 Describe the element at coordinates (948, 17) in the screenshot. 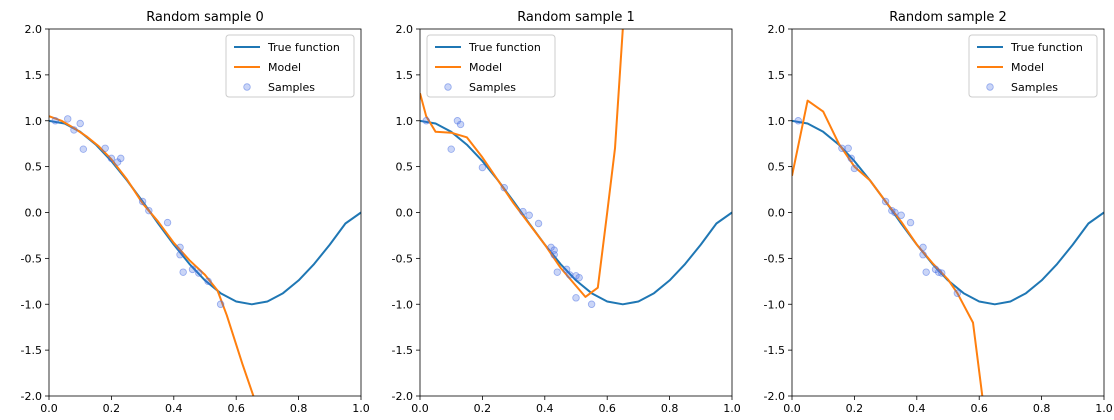

I see `chart-title: Random sample 2` at that location.